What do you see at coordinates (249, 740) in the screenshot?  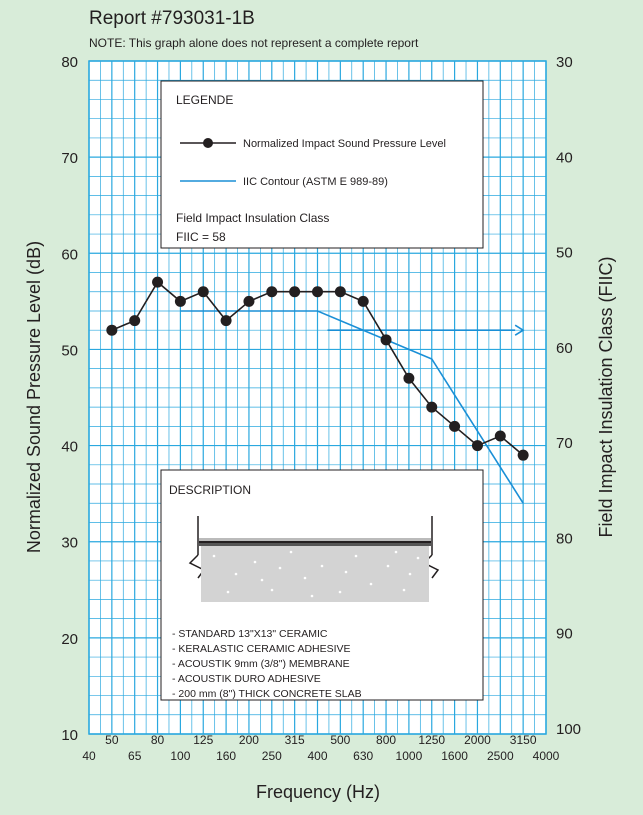 I see `x-tick-label-upper: 200` at bounding box center [249, 740].